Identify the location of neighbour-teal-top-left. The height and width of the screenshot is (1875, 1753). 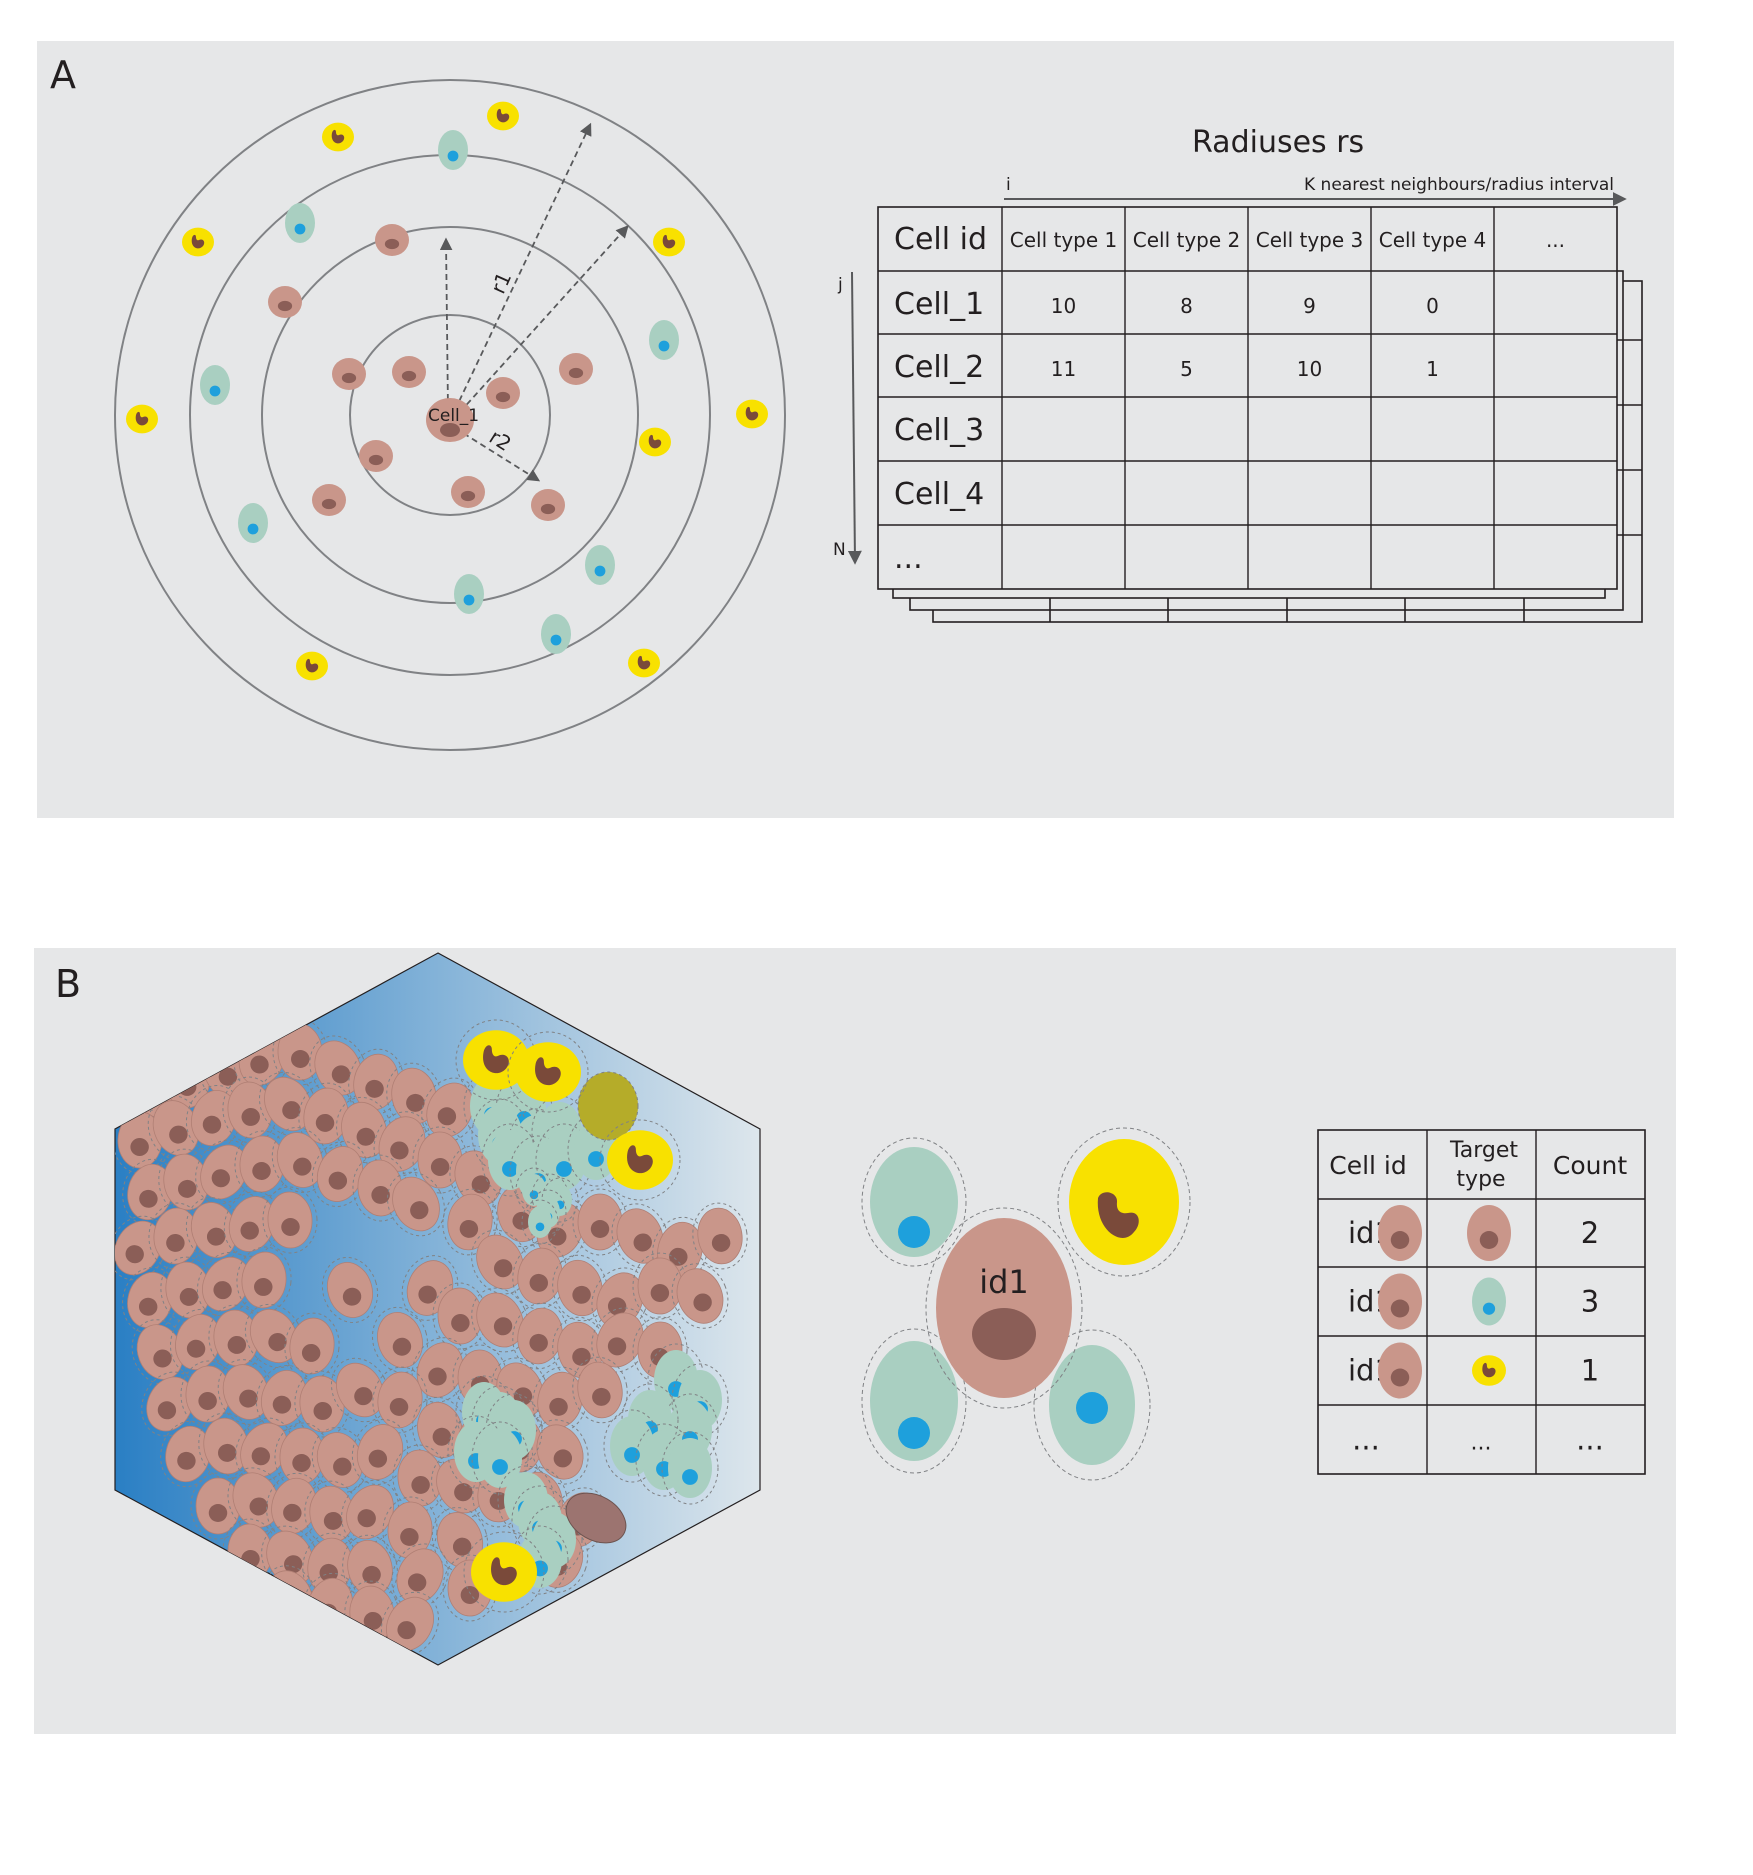
(914, 1202).